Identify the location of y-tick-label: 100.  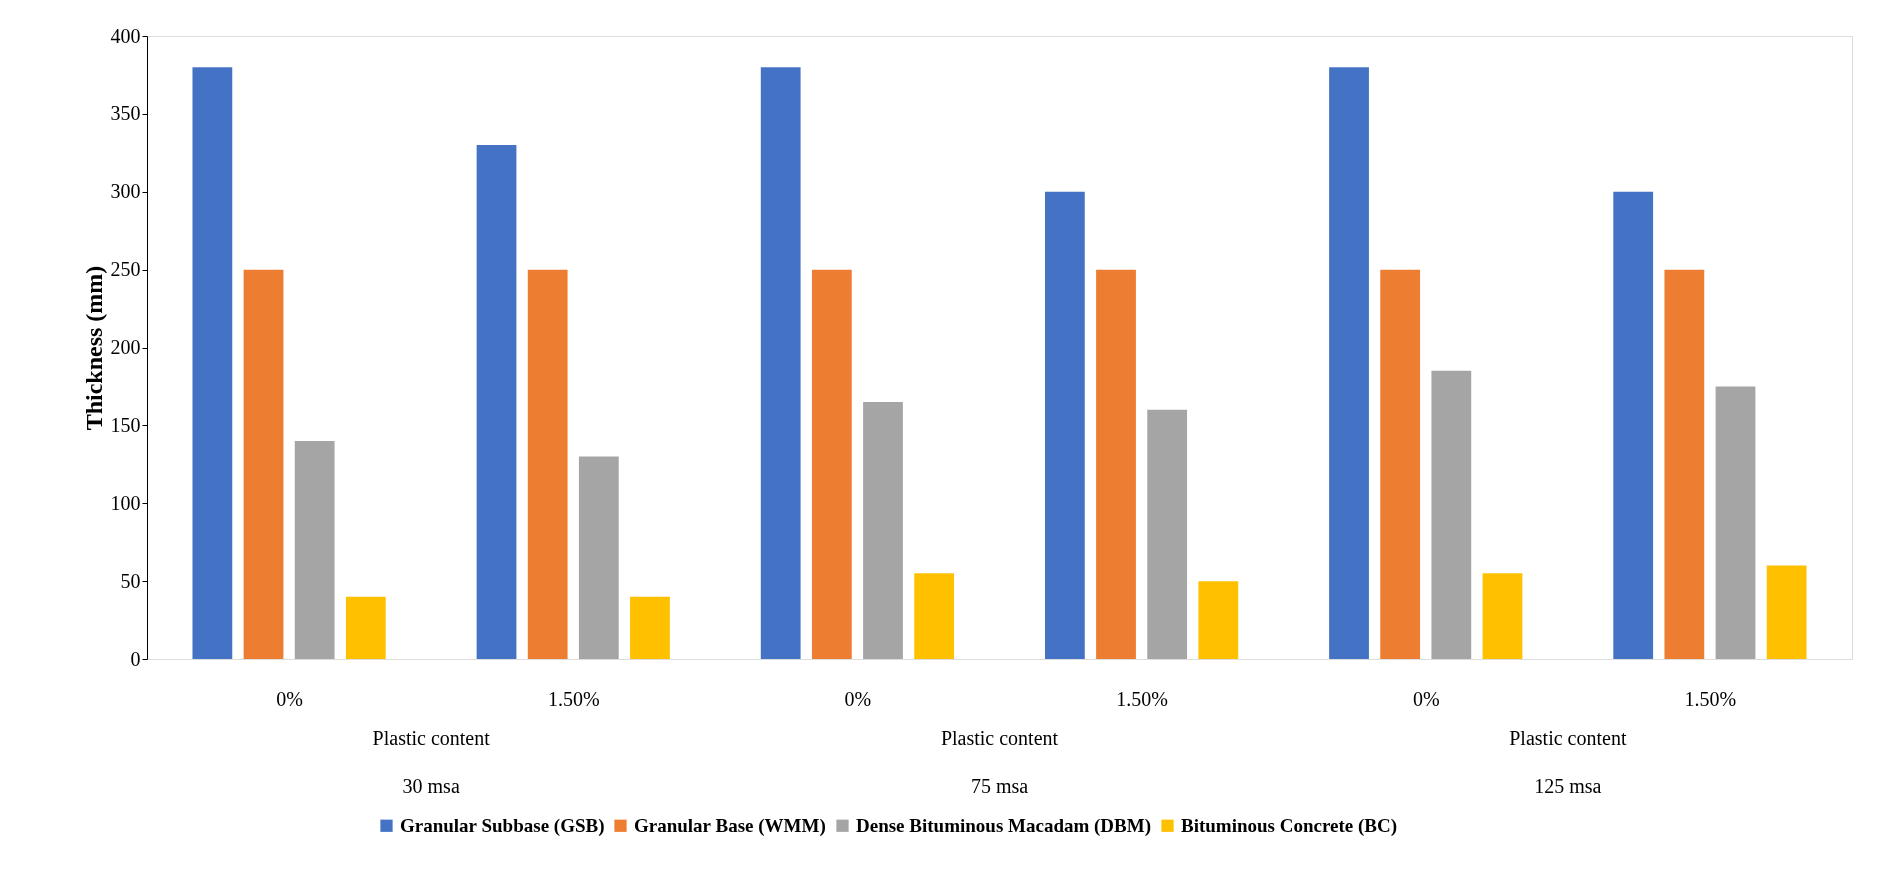
(125, 502).